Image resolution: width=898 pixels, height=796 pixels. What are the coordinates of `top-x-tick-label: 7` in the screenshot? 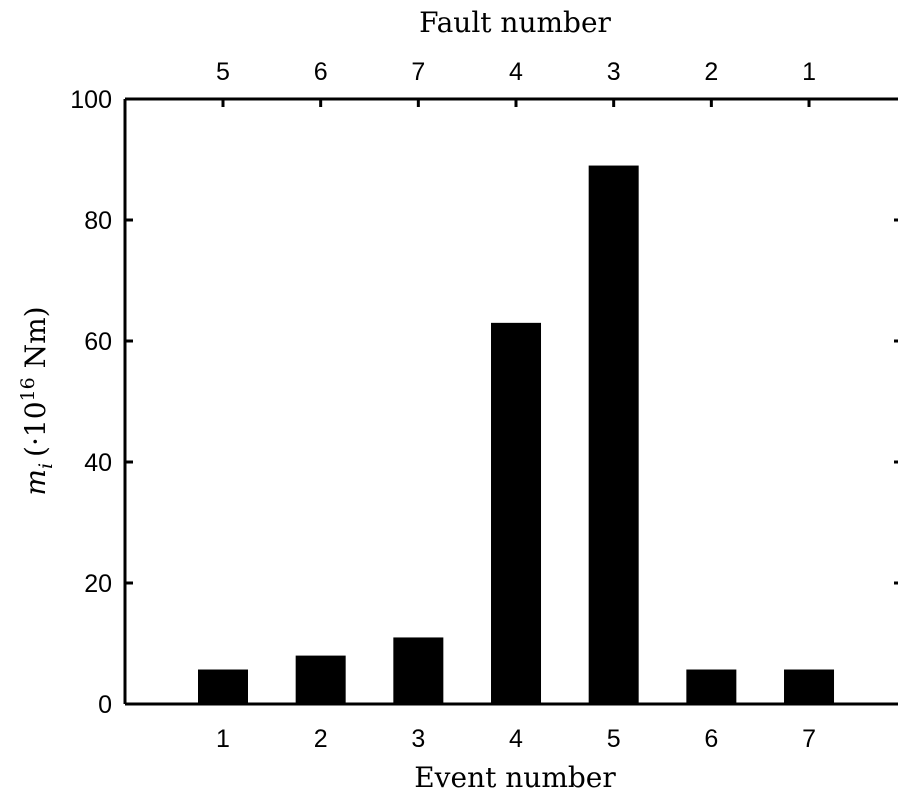 It's located at (418, 72).